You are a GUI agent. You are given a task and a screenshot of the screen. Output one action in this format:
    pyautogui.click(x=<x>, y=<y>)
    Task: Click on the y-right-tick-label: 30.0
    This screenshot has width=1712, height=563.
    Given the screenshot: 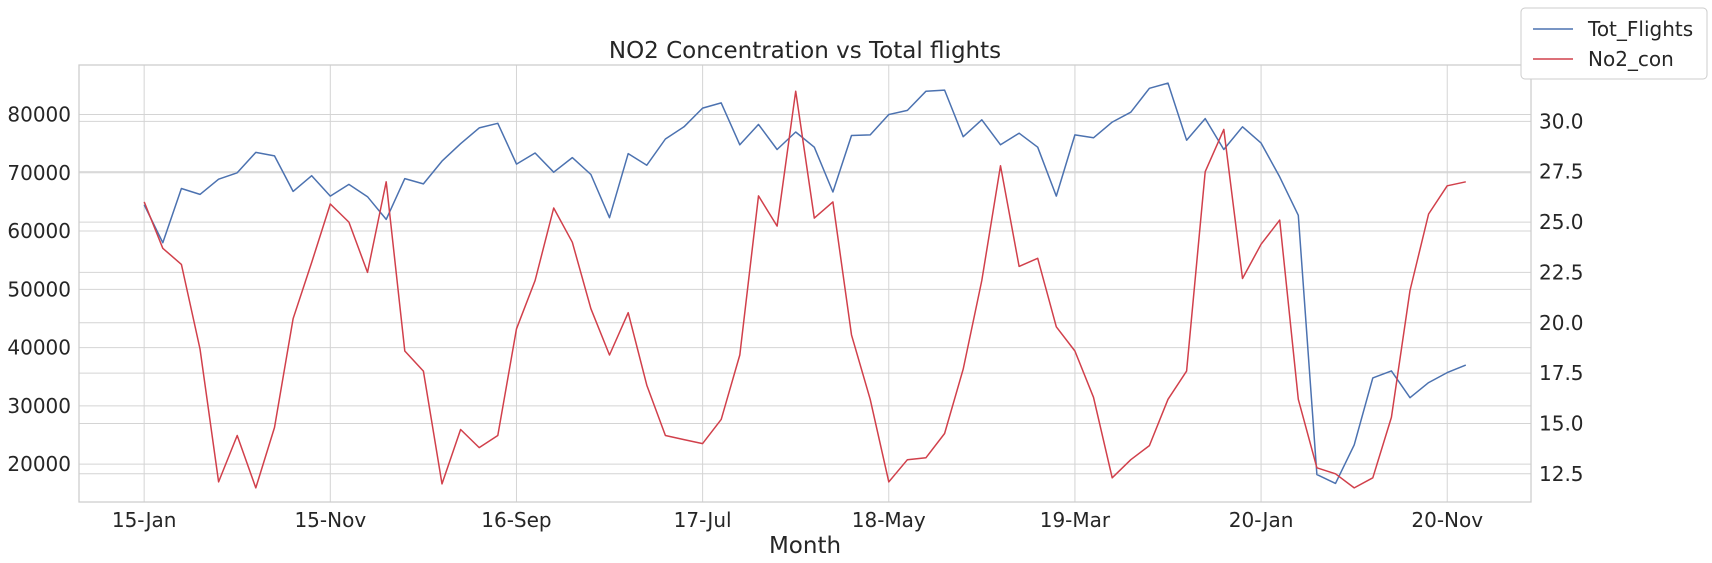 What is the action you would take?
    pyautogui.click(x=1561, y=121)
    